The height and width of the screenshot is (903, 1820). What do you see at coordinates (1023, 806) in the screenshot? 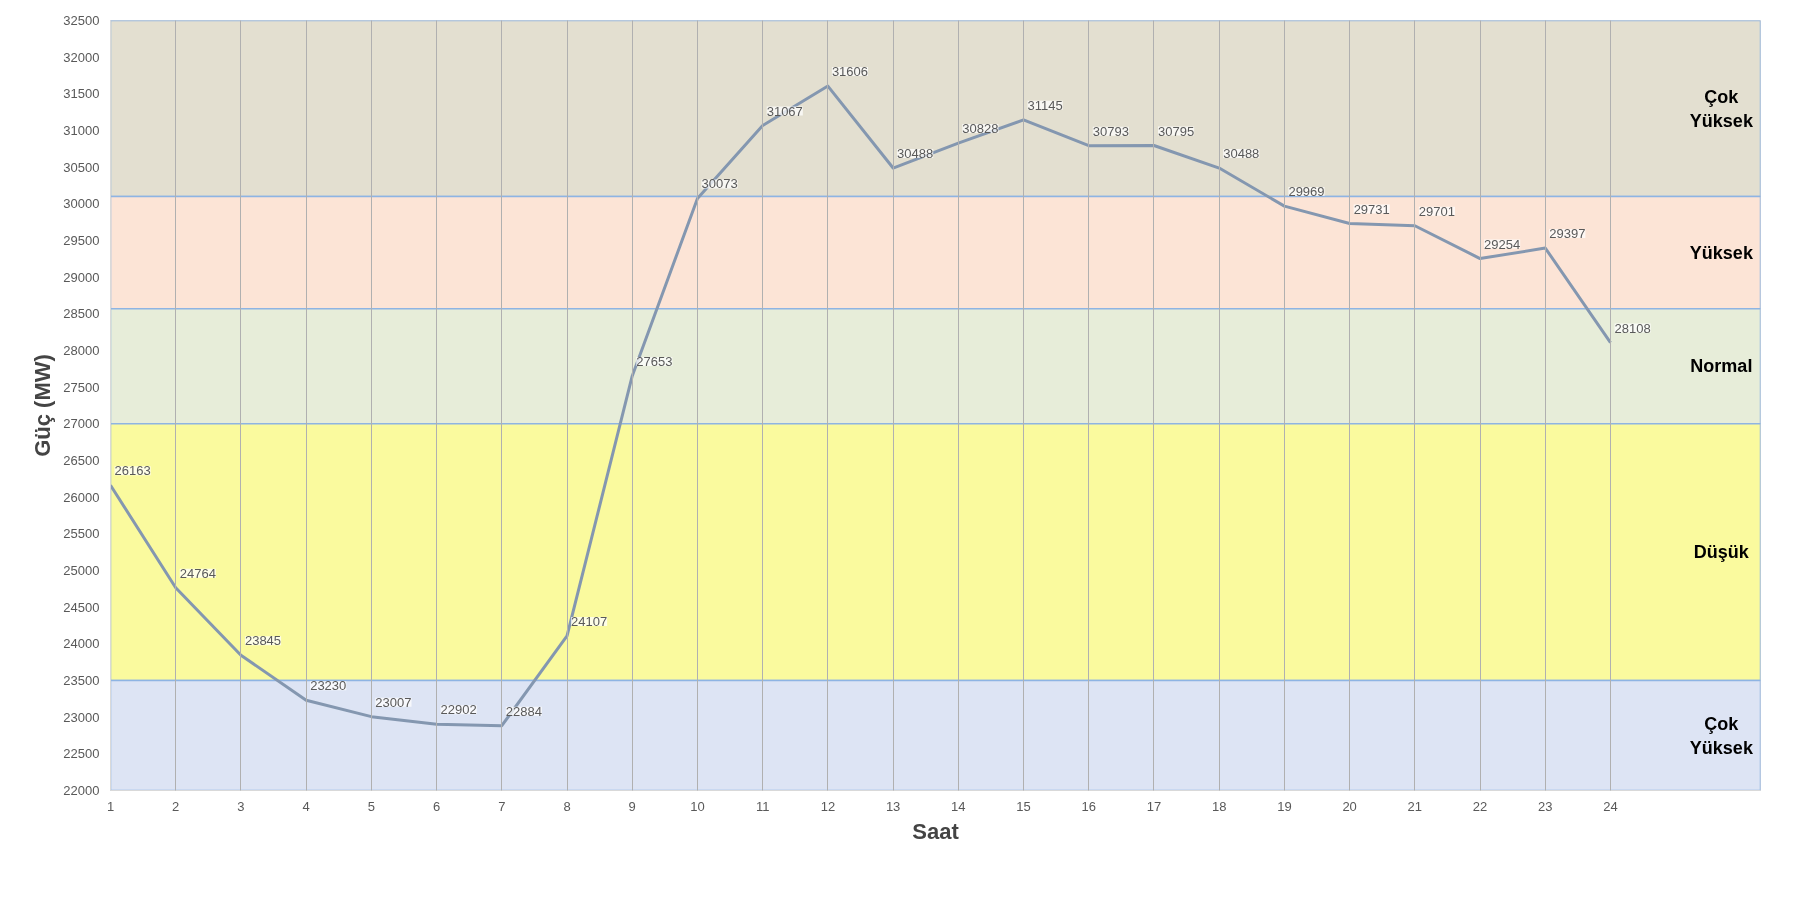
I see `x-tick-label: 15` at bounding box center [1023, 806].